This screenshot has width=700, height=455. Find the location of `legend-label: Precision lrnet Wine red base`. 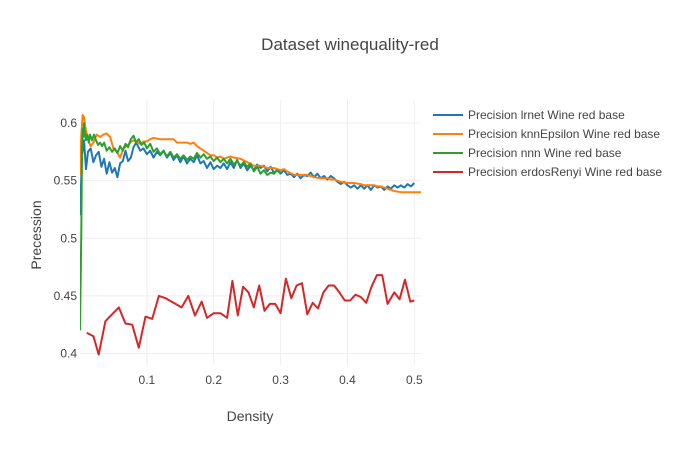

legend-label: Precision lrnet Wine red base is located at coordinates (546, 115).